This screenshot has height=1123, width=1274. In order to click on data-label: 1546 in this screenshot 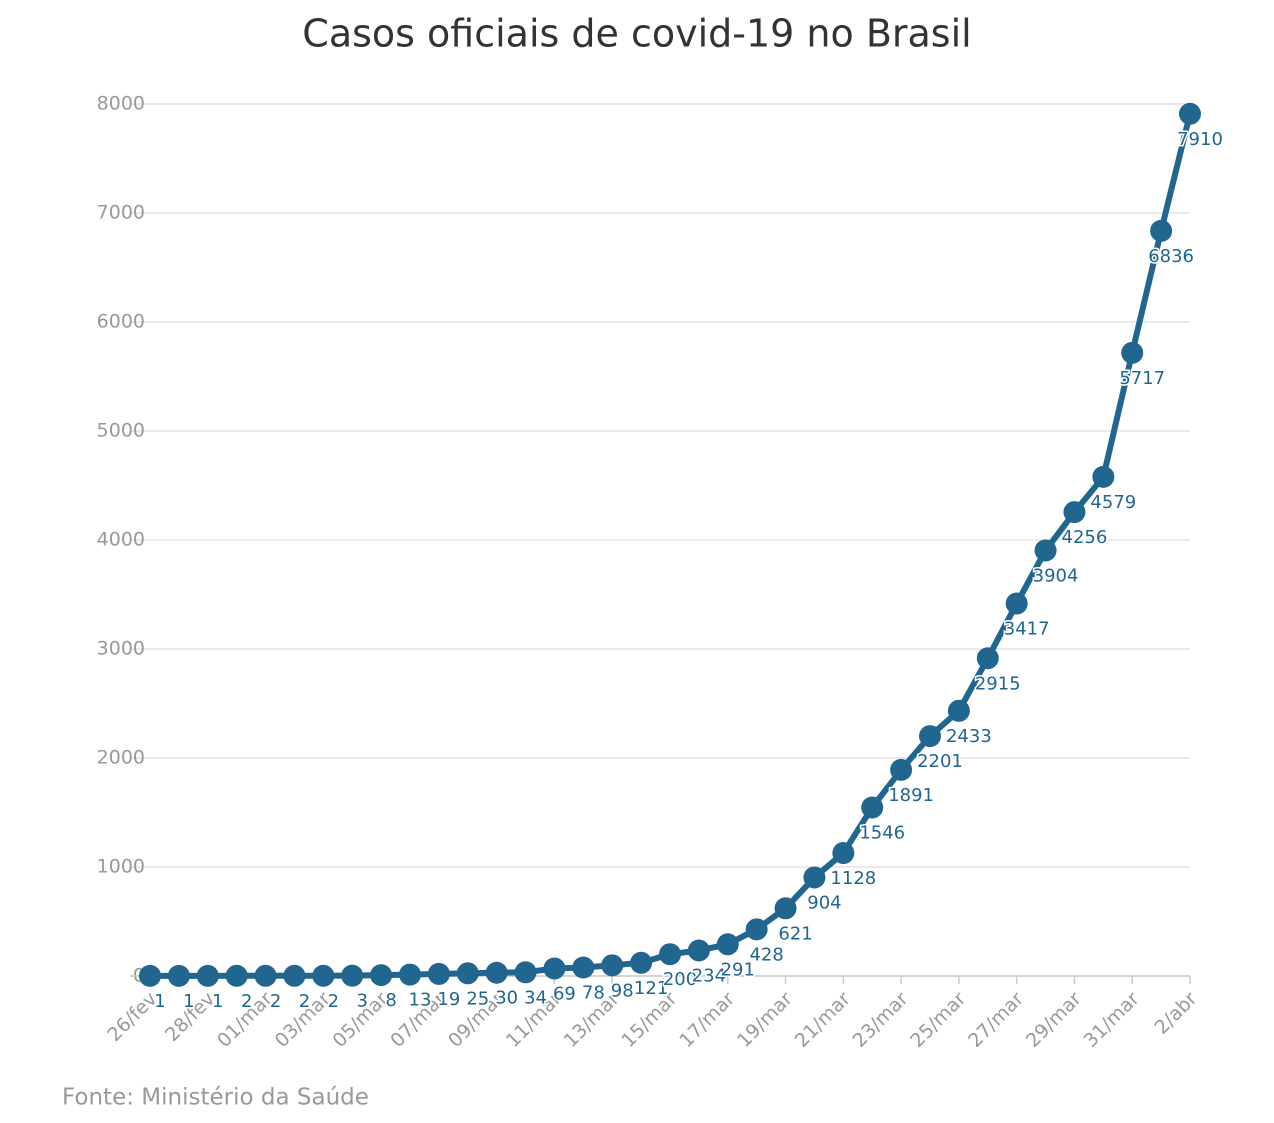, I will do `click(882, 832)`.